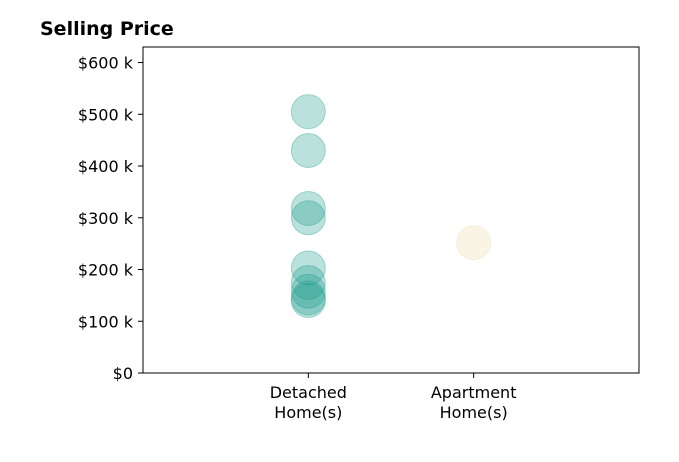  I want to click on y-tick-label: $0, so click(123, 373).